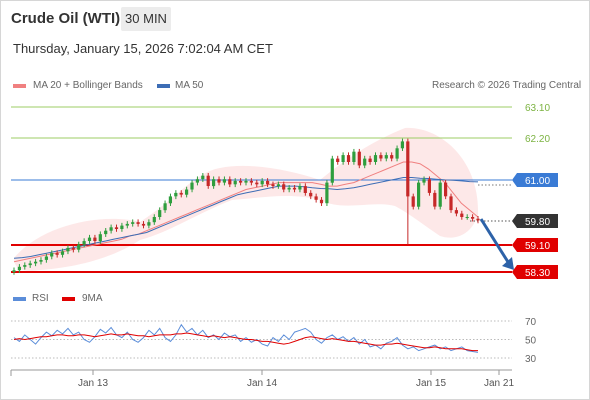 The width and height of the screenshot is (590, 400). What do you see at coordinates (163, 86) in the screenshot?
I see `ma50-legend-swatch` at bounding box center [163, 86].